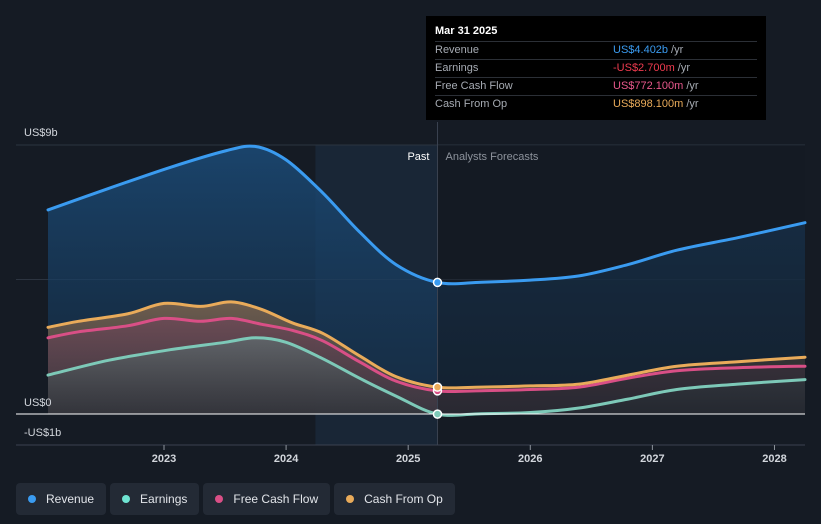 The image size is (821, 524). What do you see at coordinates (408, 459) in the screenshot?
I see `x-tick-label: 2025` at bounding box center [408, 459].